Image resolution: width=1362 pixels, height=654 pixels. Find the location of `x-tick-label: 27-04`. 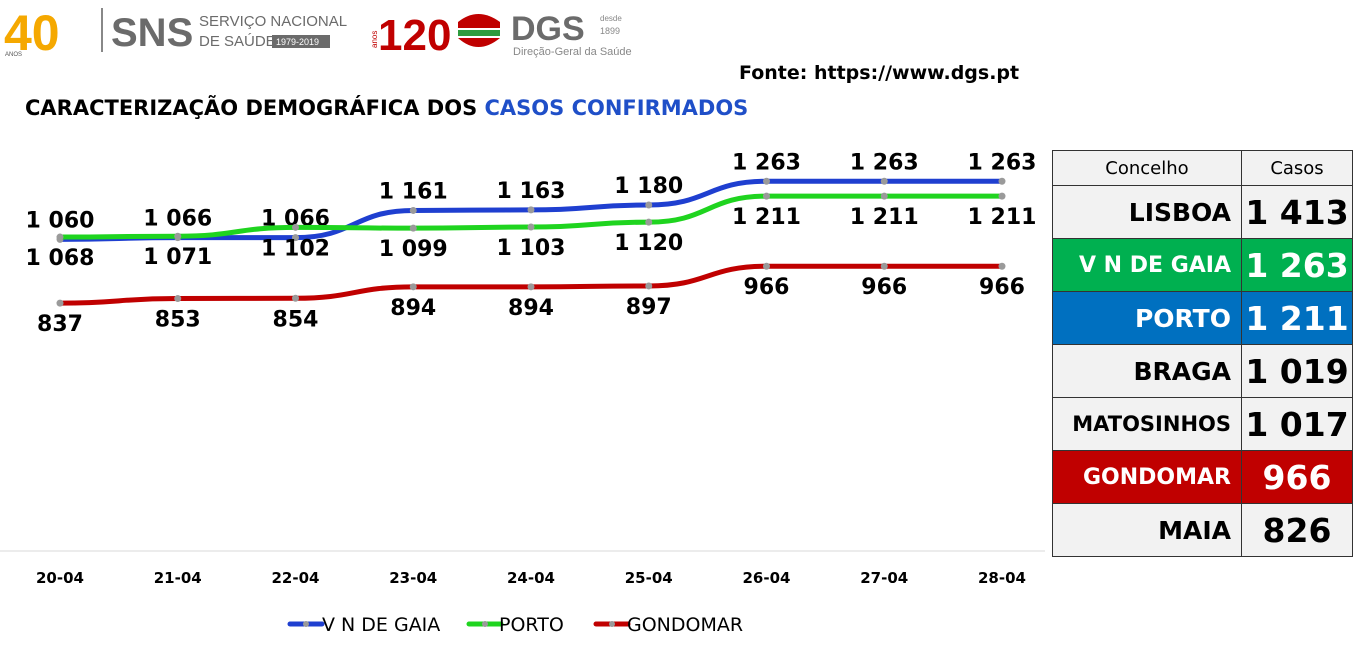

x-tick-label: 27-04 is located at coordinates (884, 578).